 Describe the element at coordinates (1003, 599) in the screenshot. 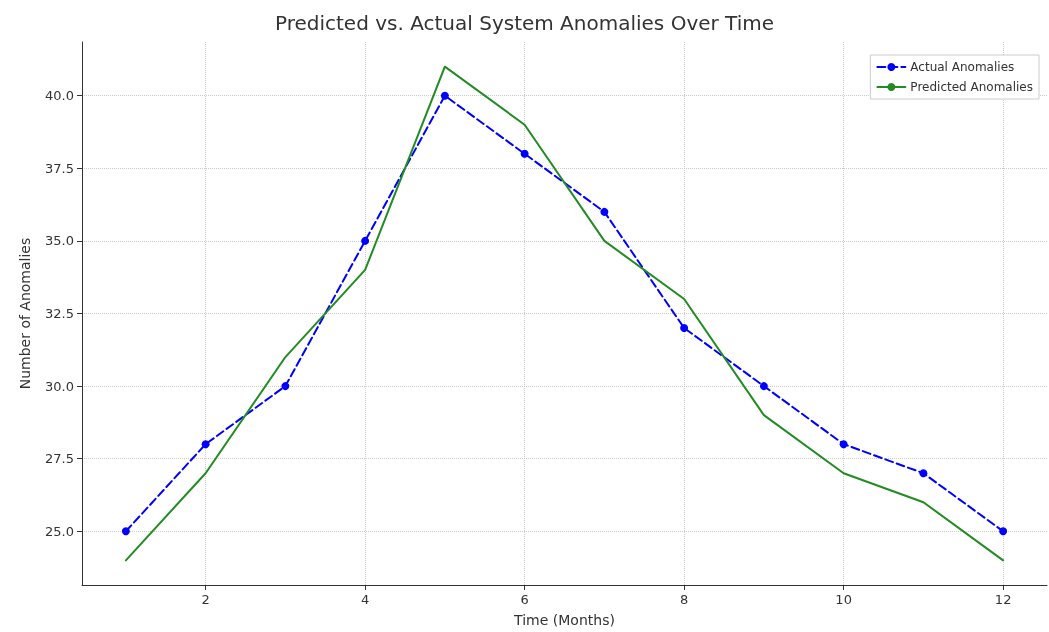

I see `x-tick-label: 12` at that location.